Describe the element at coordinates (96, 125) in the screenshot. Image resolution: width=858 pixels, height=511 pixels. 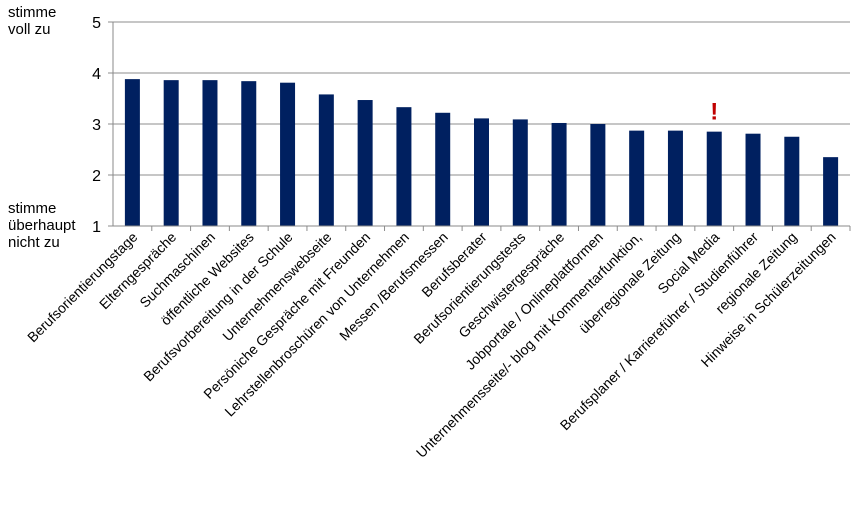
I see `y-tick-label: 3` at that location.